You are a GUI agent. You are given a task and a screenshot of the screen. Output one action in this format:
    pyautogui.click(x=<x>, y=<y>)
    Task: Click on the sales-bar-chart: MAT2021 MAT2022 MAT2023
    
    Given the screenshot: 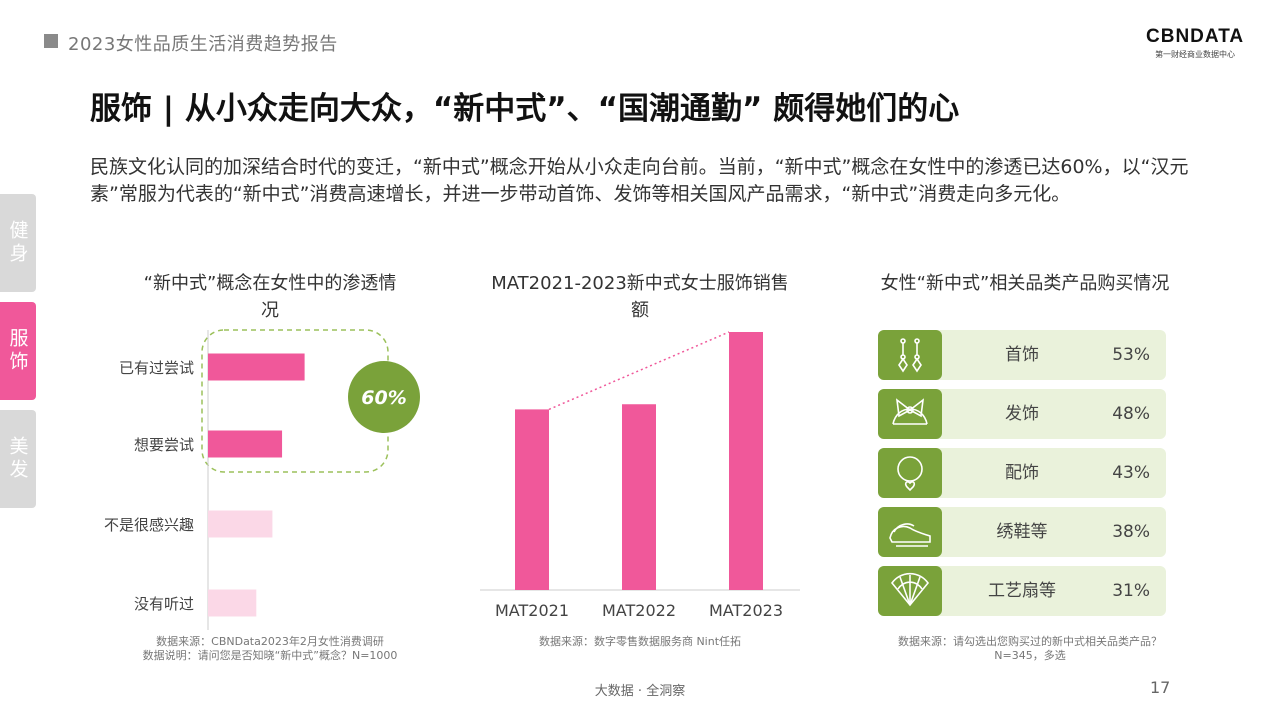 What is the action you would take?
    pyautogui.click(x=640, y=475)
    